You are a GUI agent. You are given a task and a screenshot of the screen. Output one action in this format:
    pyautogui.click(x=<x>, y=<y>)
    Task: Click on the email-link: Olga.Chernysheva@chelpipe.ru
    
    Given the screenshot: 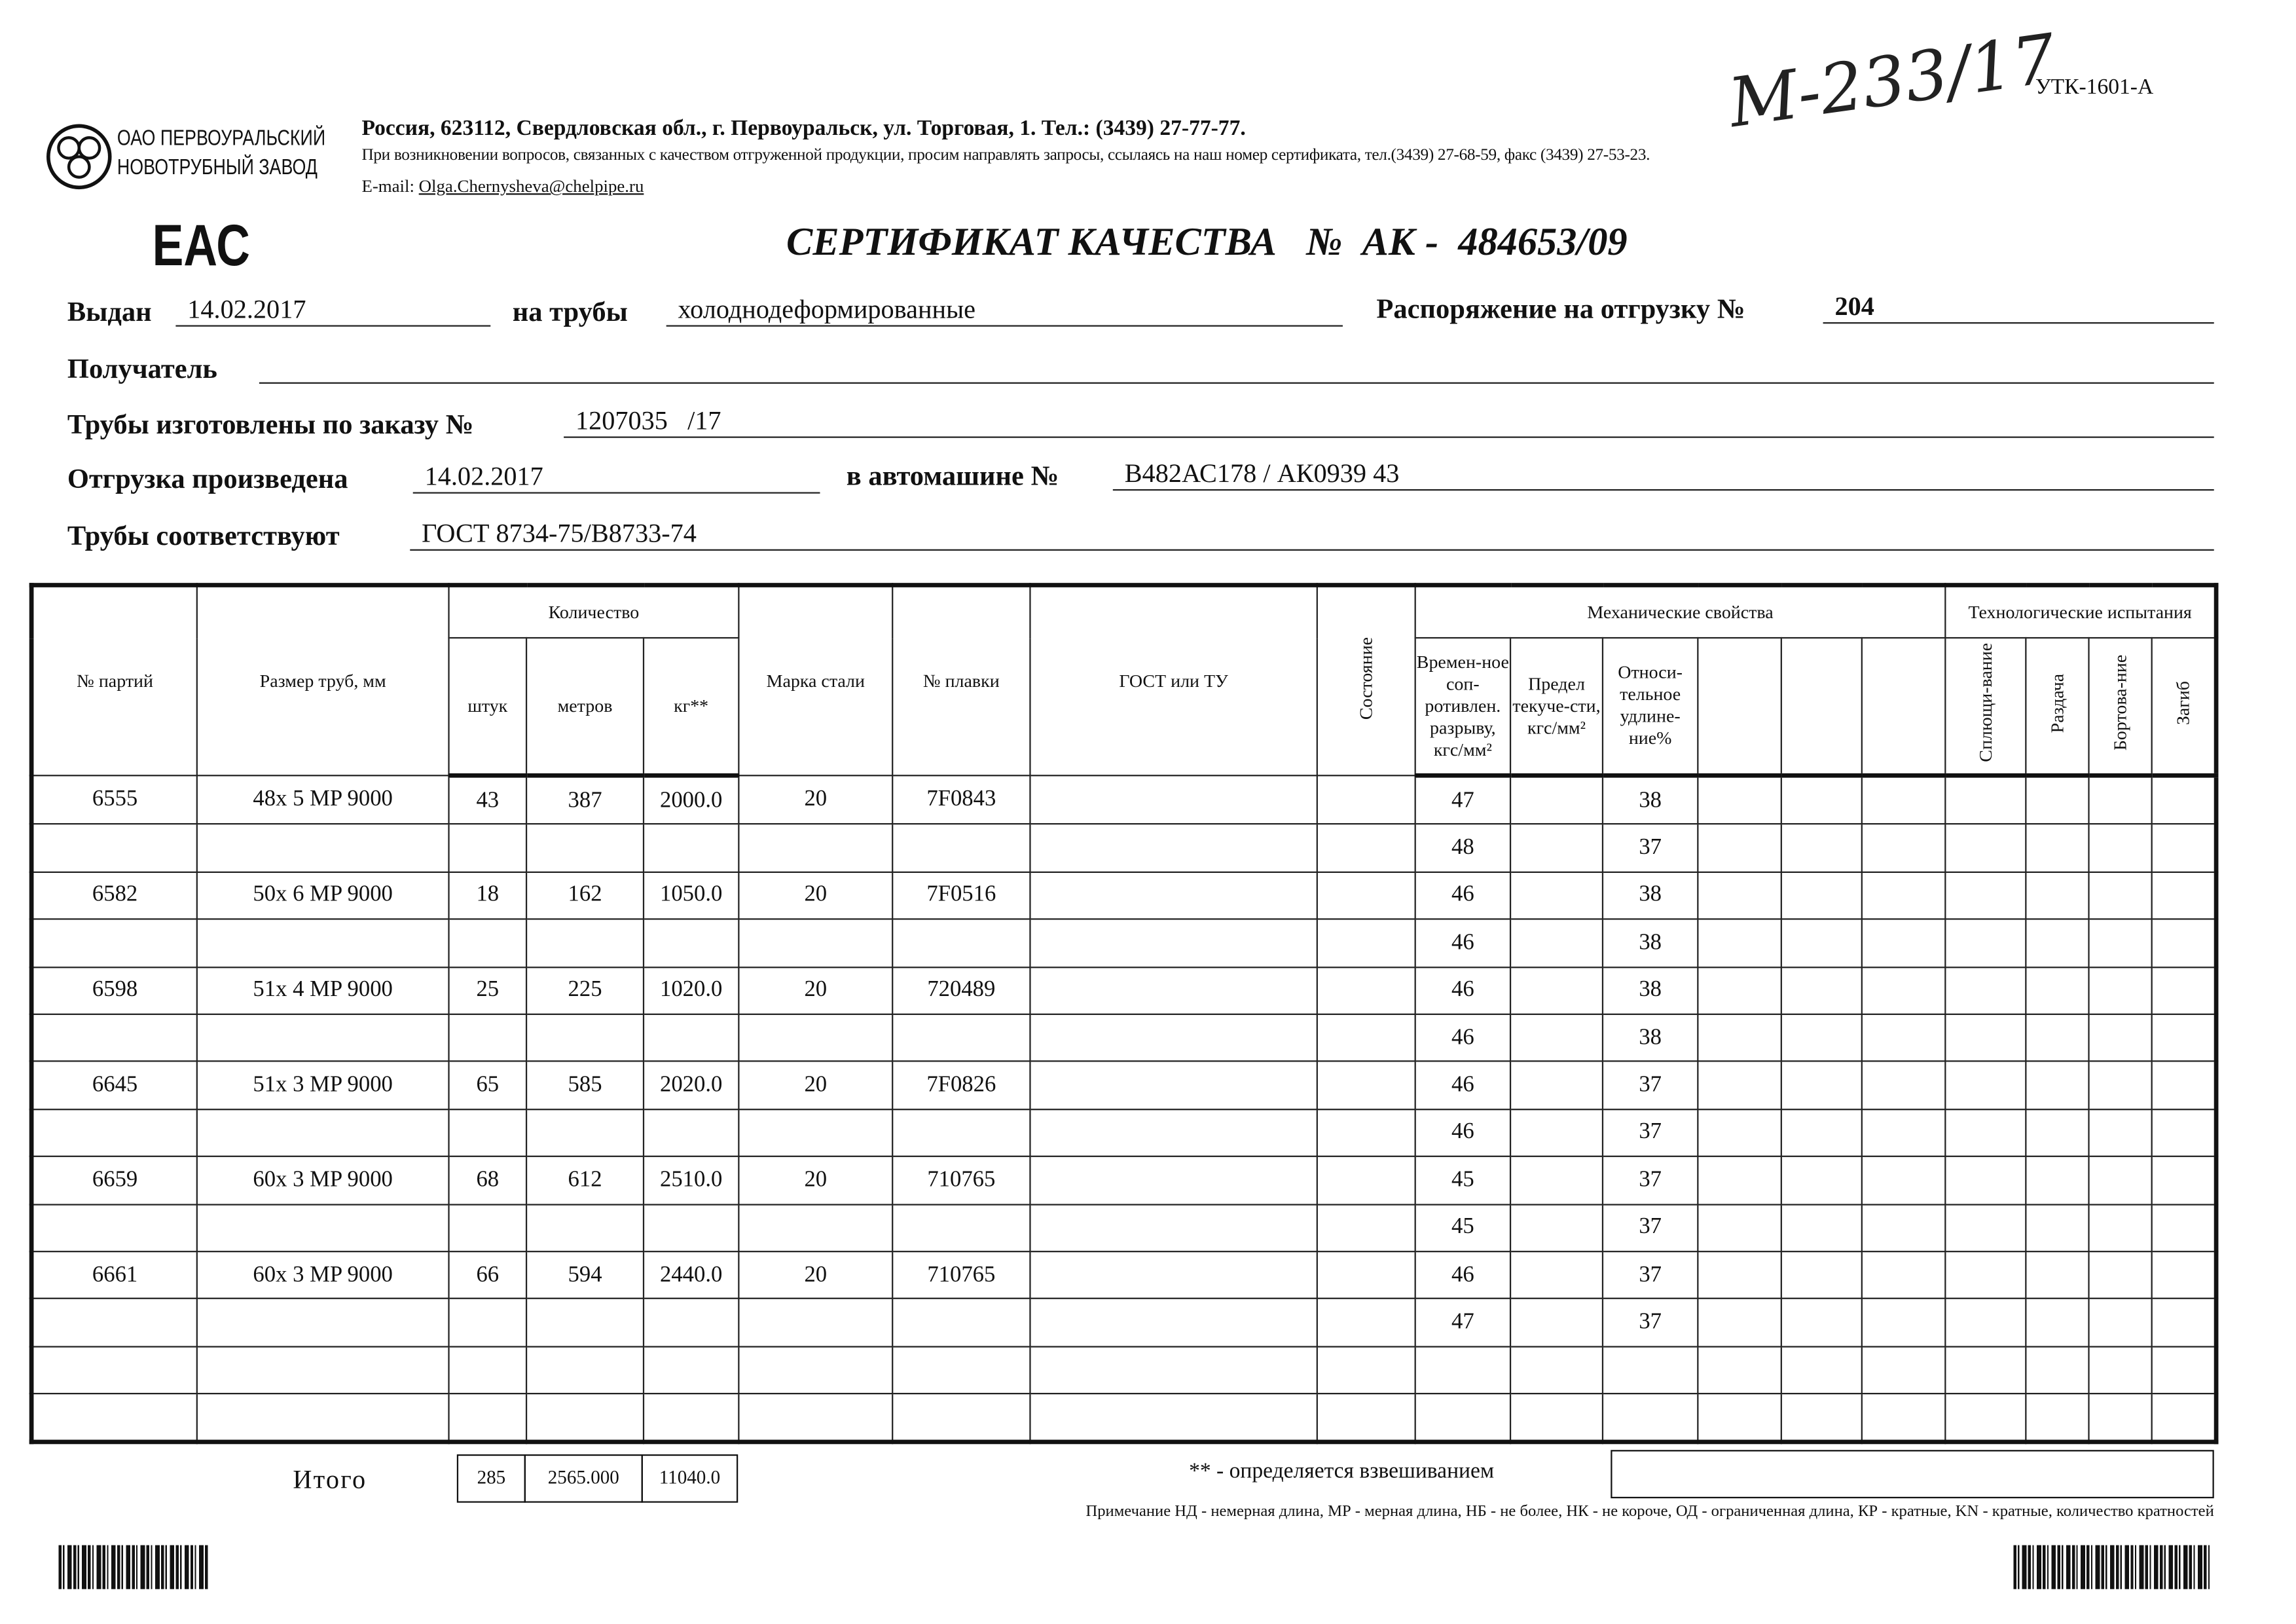 What is the action you would take?
    pyautogui.click(x=531, y=185)
    